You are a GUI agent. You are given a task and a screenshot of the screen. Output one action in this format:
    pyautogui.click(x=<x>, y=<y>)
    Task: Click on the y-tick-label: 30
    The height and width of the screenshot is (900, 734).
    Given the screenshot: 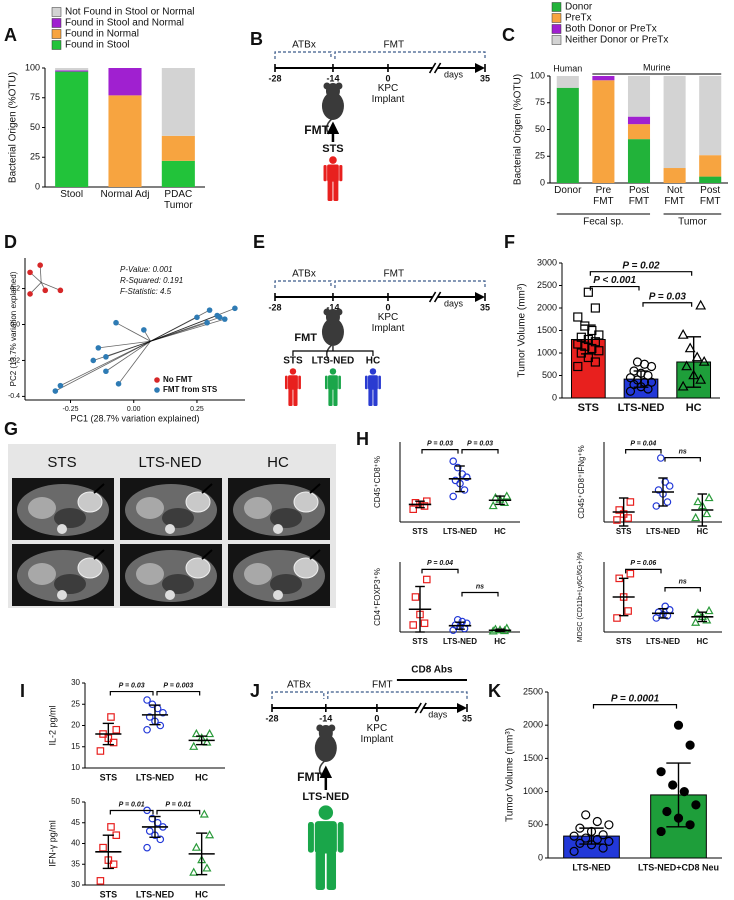 What is the action you would take?
    pyautogui.click(x=75, y=884)
    